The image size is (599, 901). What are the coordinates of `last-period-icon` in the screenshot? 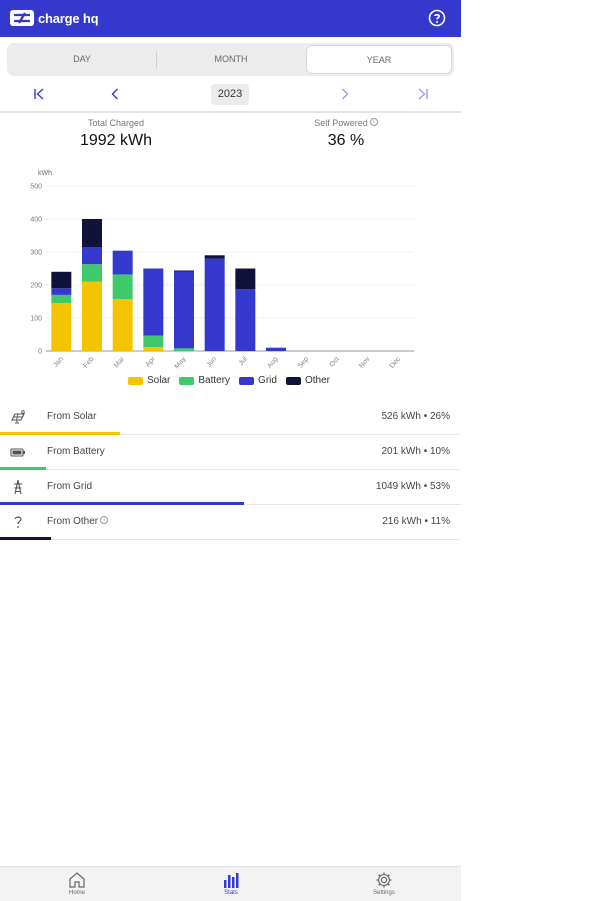 It's located at (423, 94).